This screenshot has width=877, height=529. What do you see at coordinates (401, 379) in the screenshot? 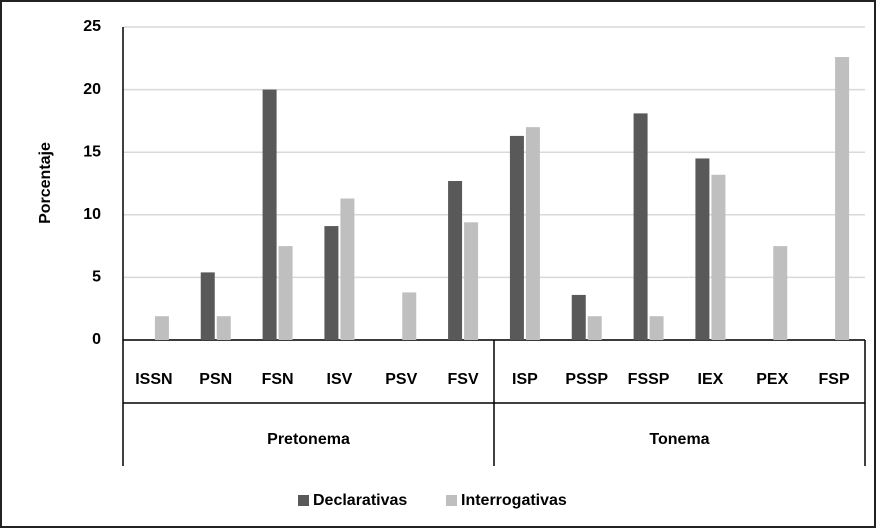
I see `x-tick-label: PSV` at bounding box center [401, 379].